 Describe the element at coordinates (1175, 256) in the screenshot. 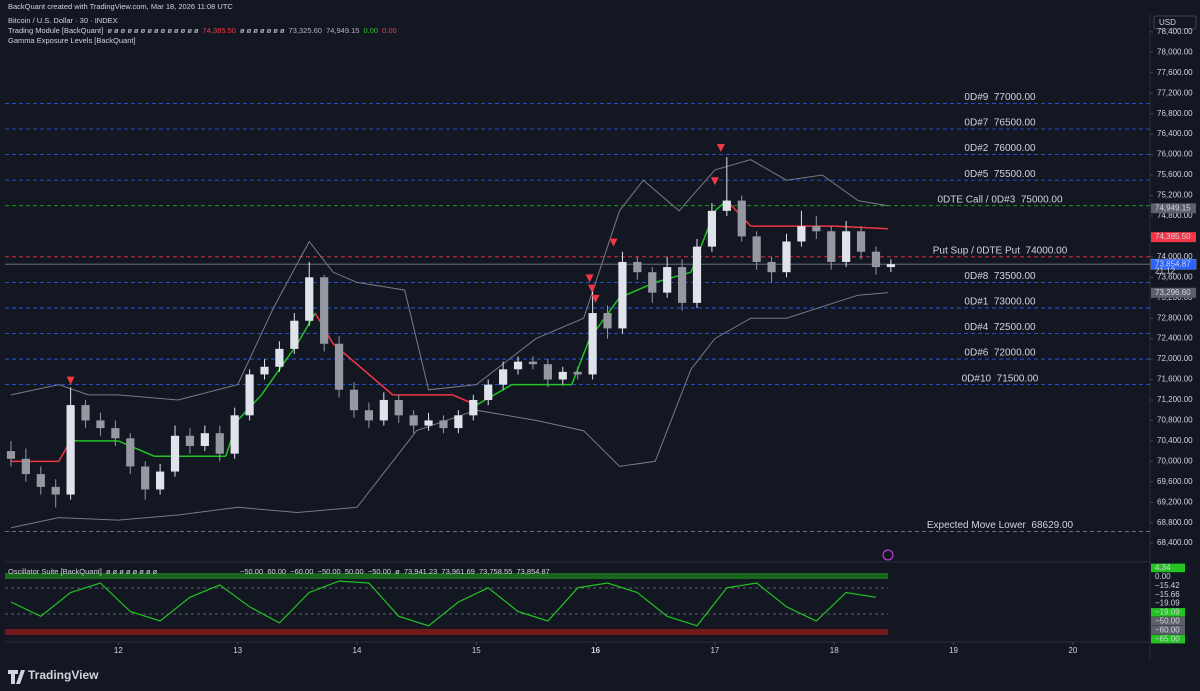

I see `y-tick-label: 74,000.00` at that location.